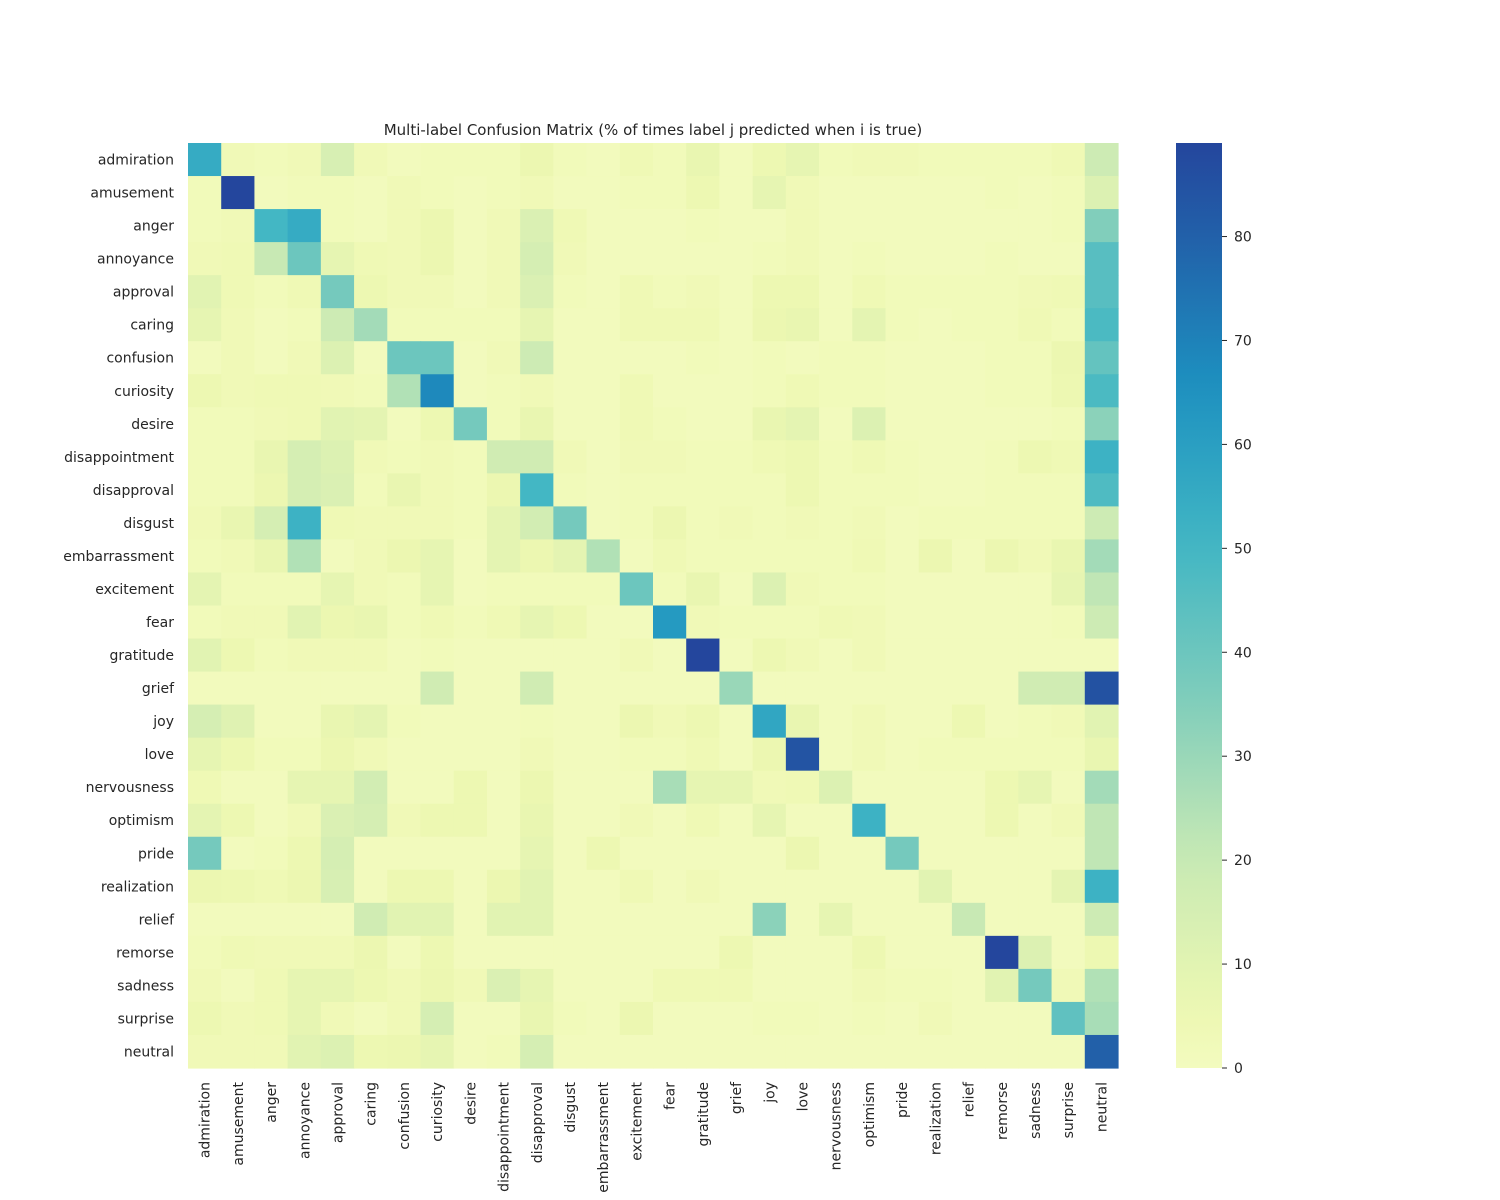  I want to click on x-tick-label: curiosity, so click(438, 1112).